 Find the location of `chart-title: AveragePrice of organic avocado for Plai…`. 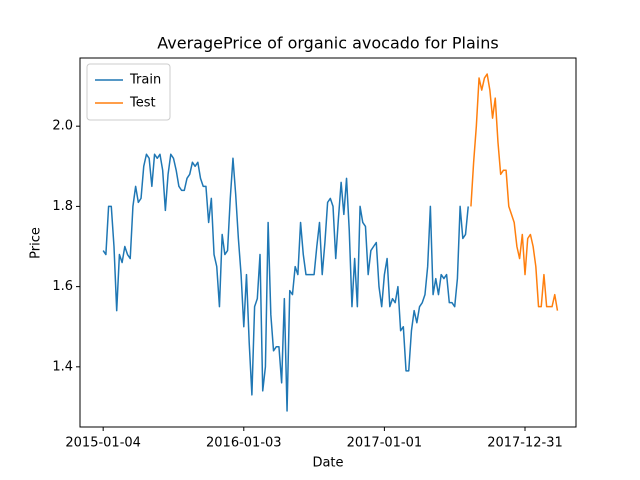

chart-title: AveragePrice of organic avocado for Plai… is located at coordinates (327, 43).